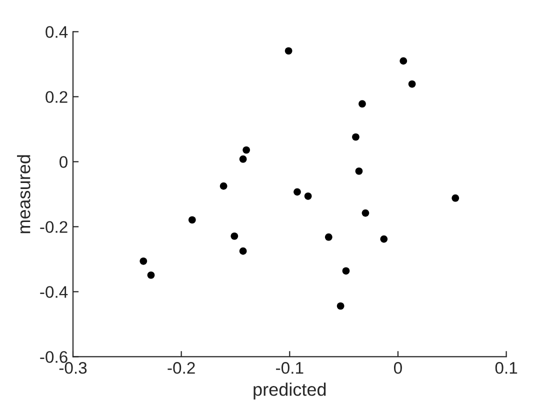  What do you see at coordinates (57, 32) in the screenshot?
I see `y-tick-label: 0.4` at bounding box center [57, 32].